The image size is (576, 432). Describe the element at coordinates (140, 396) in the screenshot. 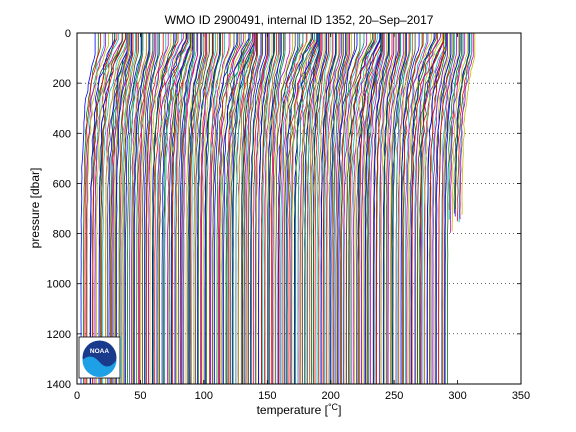

I see `x-tick-label-1: 50` at that location.